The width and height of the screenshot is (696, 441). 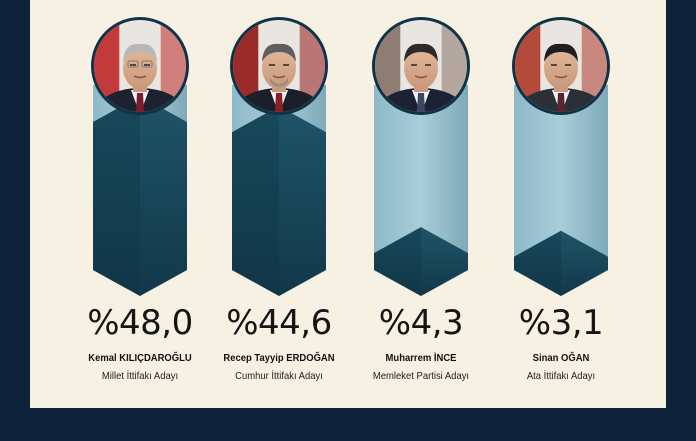 I want to click on candidate-first-name: Sinan, so click(x=545, y=358).